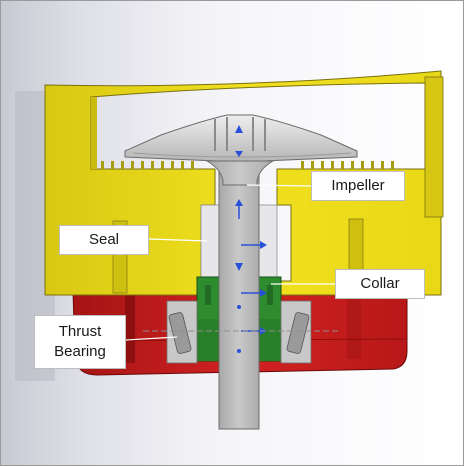 The width and height of the screenshot is (464, 466). Describe the element at coordinates (80, 351) in the screenshot. I see `label-bearing-text: Bearing` at that location.